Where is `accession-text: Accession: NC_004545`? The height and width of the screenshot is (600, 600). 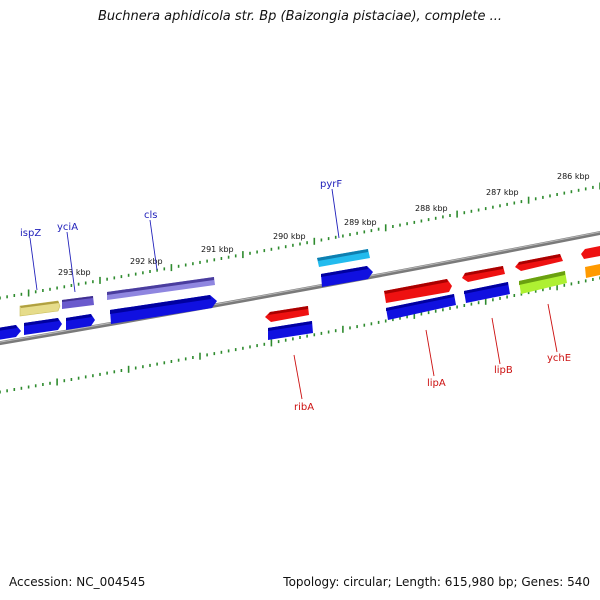
accession-text: Accession: NC_004545 is located at coordinates (77, 582).